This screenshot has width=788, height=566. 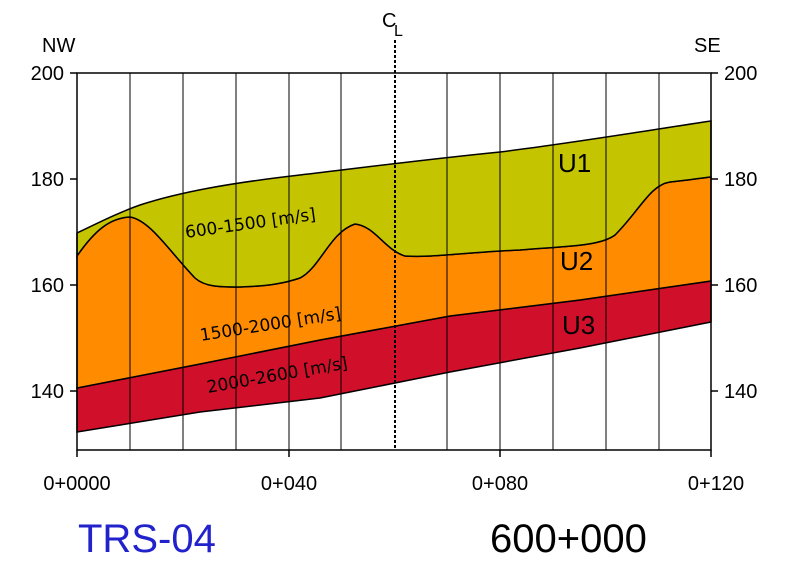 I want to click on x-tick-80: 0+080, so click(x=500, y=484).